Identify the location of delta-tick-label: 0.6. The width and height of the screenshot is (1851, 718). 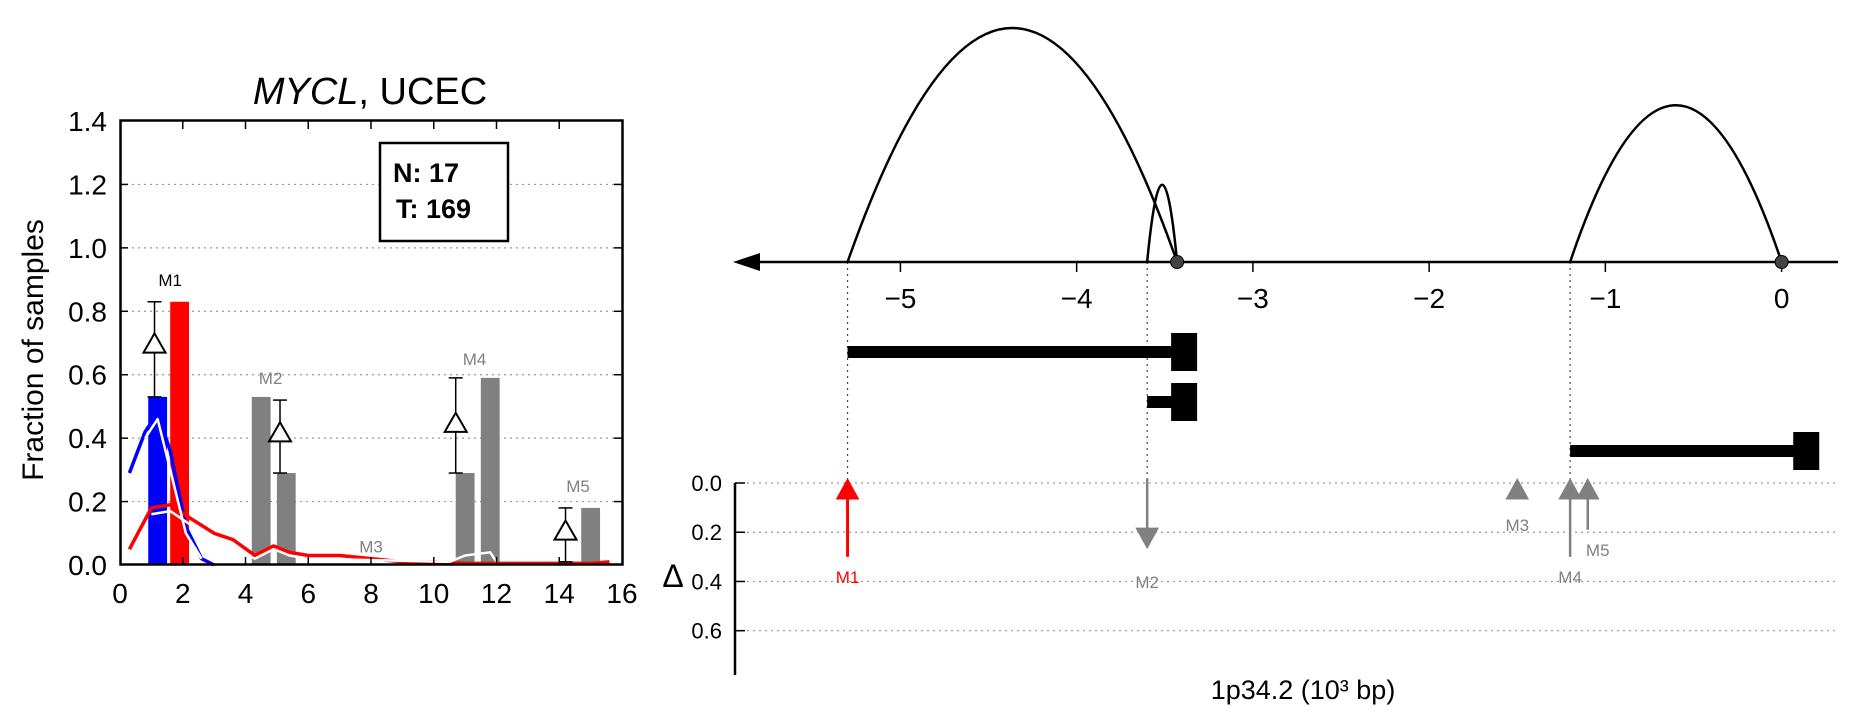
(706, 631).